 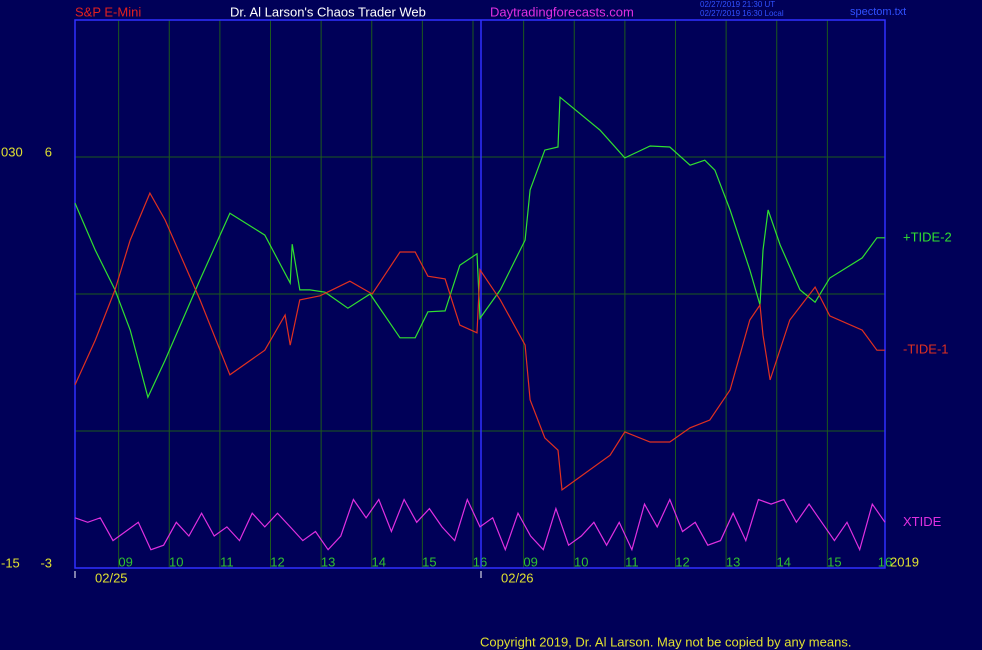 What do you see at coordinates (108, 11) in the screenshot?
I see `symbol: S&P E-Mini` at bounding box center [108, 11].